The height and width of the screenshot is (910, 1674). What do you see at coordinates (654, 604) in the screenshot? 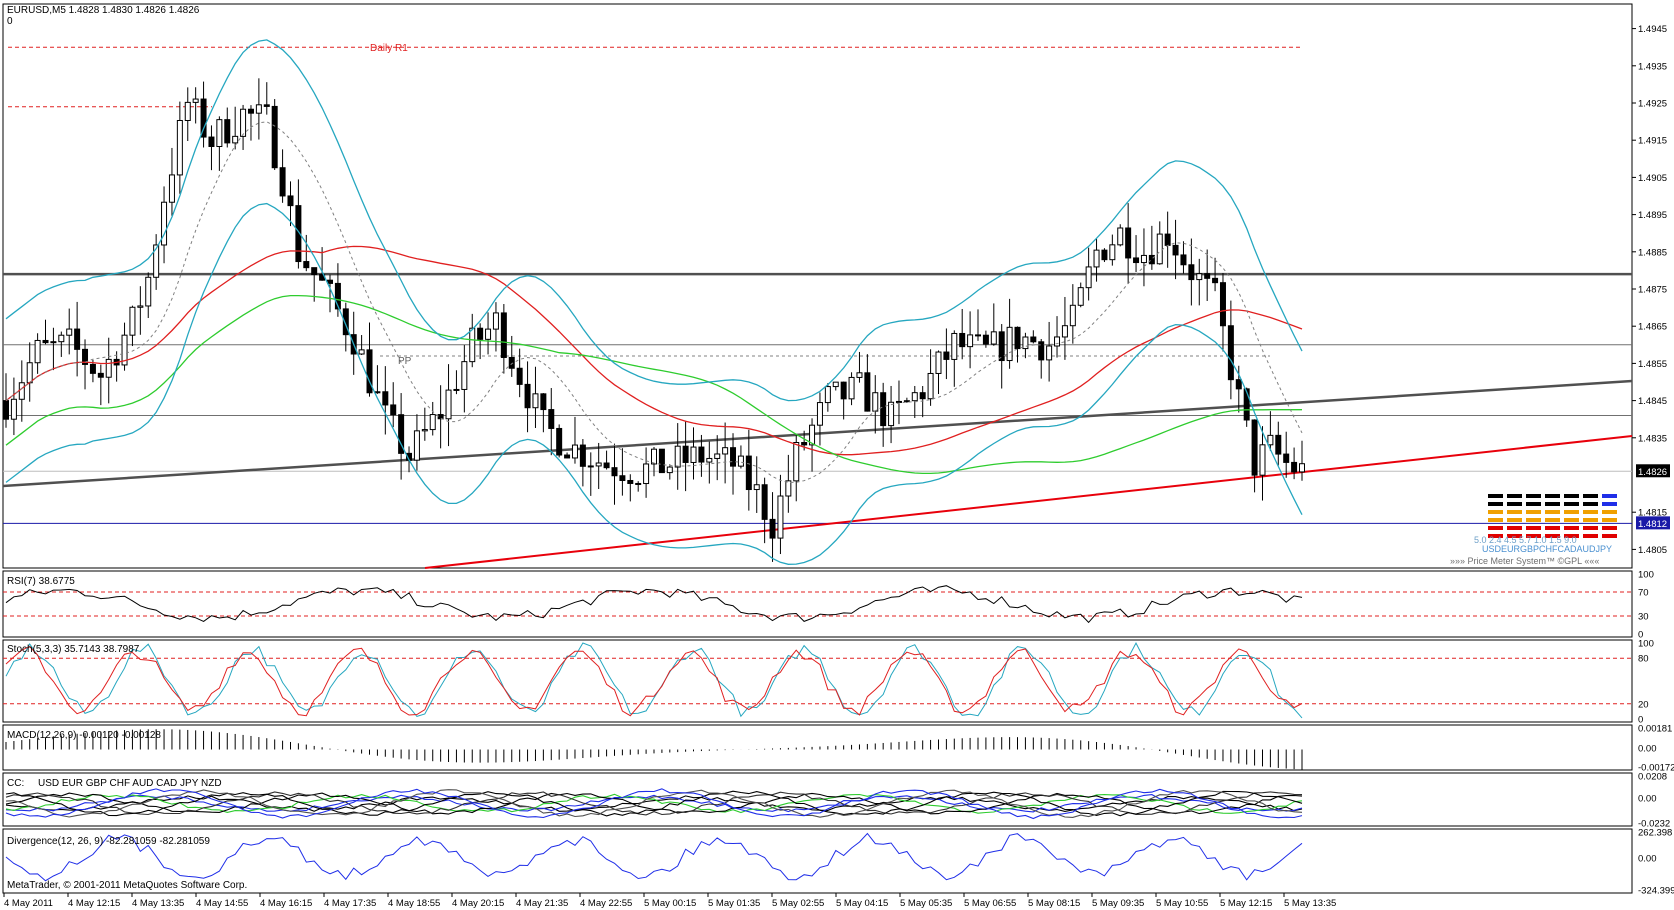
I see `rsi-line` at bounding box center [654, 604].